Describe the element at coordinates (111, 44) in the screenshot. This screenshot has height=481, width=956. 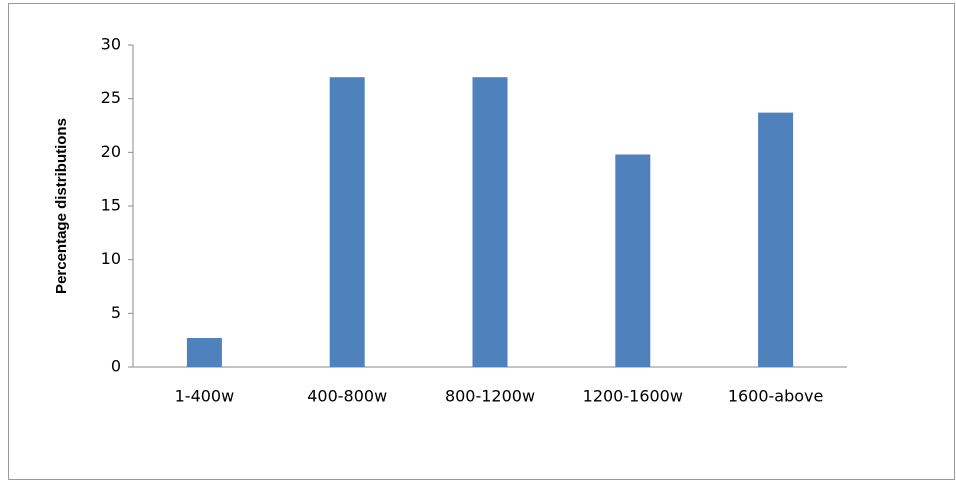
I see `y-tick-label: 30` at that location.